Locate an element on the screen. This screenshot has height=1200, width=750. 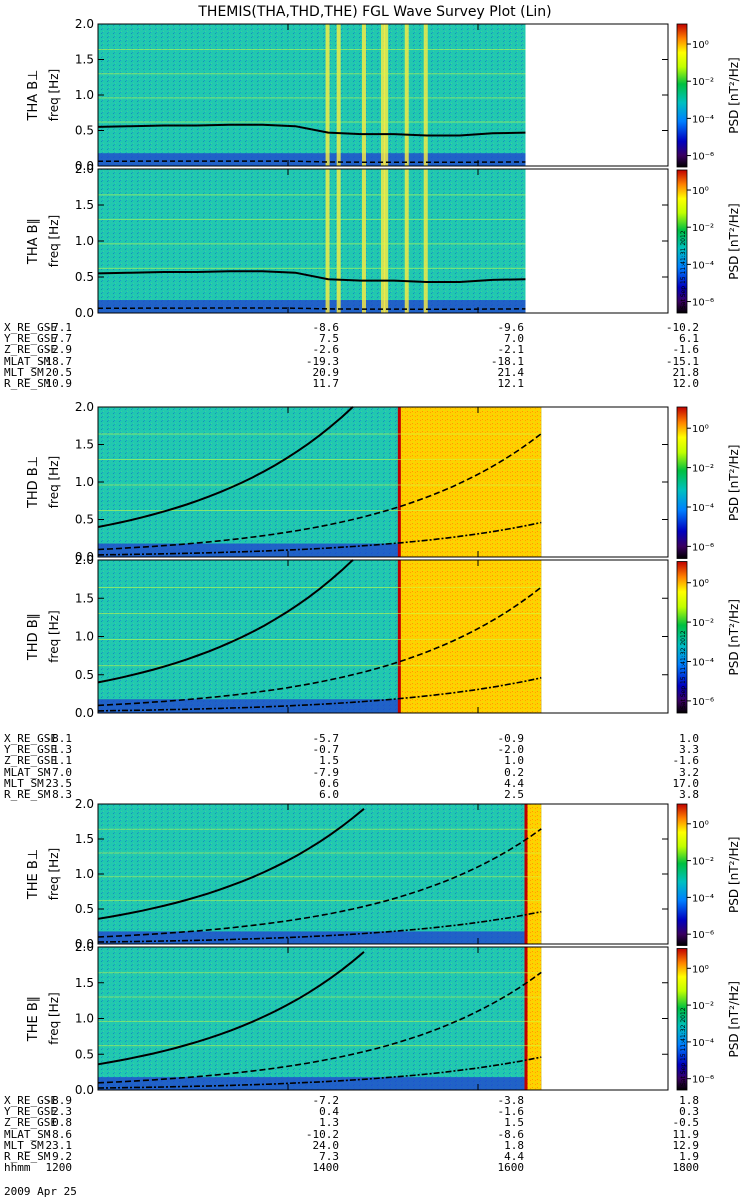
ephemeris-value: 1.3 is located at coordinates (62, 750).